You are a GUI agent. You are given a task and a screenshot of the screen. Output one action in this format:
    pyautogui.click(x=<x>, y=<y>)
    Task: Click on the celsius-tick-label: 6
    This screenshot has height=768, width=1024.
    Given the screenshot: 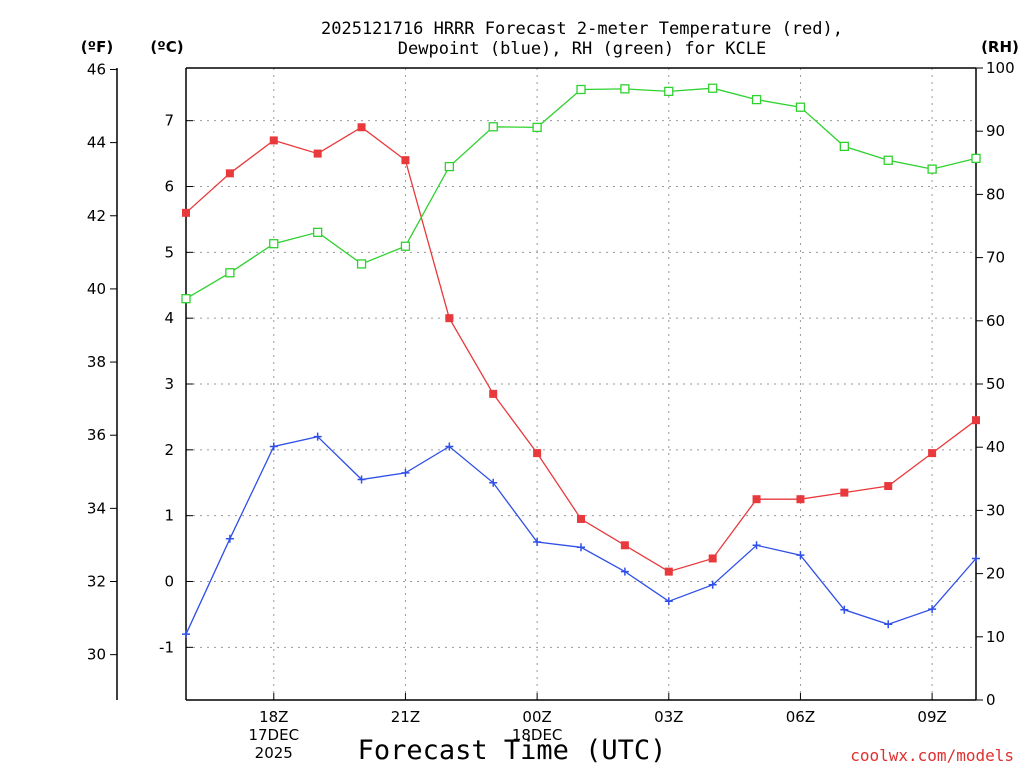 What is the action you would take?
    pyautogui.click(x=169, y=187)
    